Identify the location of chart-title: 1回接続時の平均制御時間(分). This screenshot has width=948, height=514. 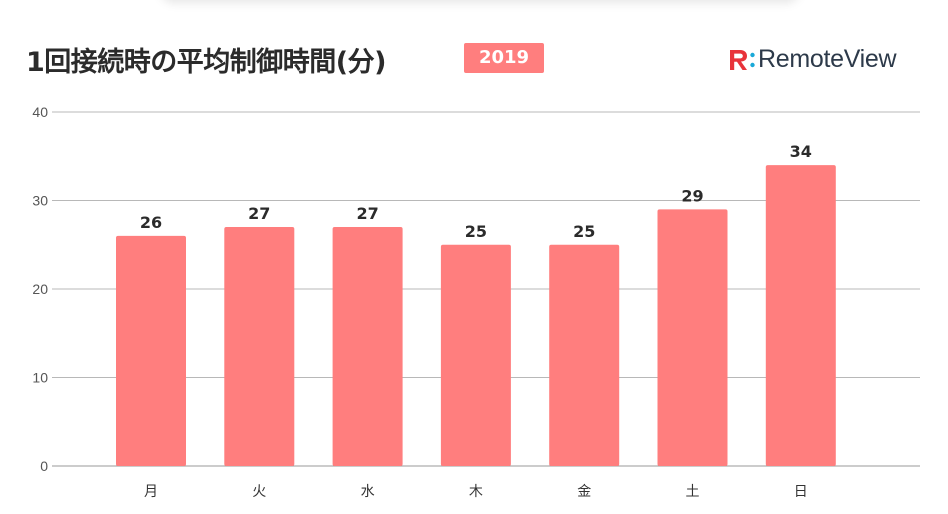
(206, 62).